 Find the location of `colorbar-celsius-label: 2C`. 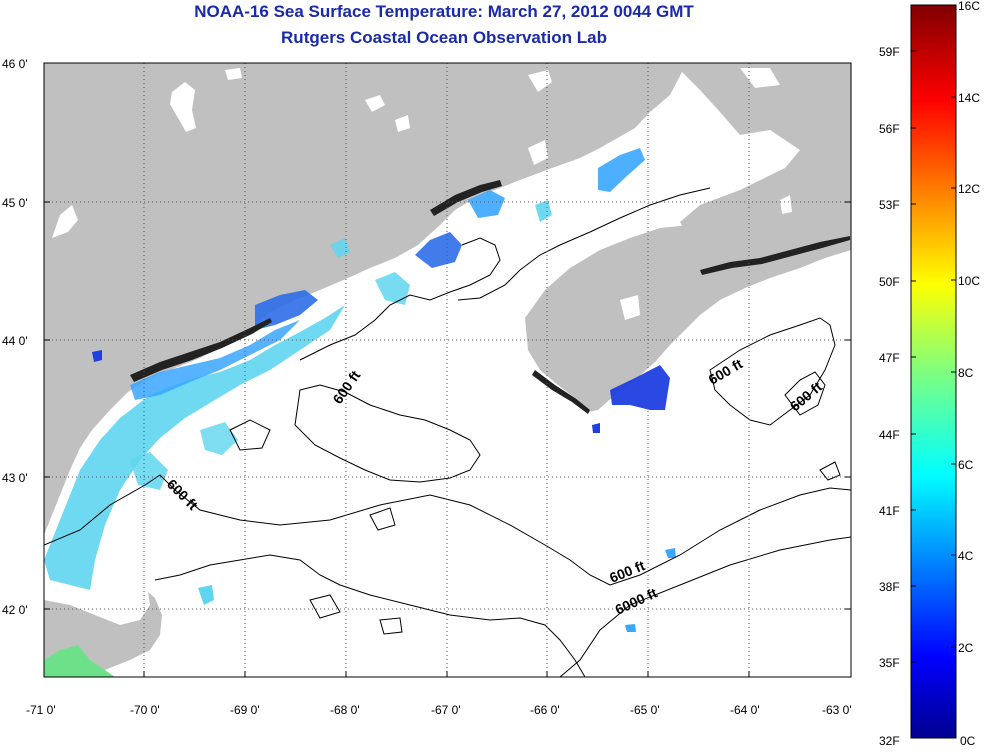

colorbar-celsius-label: 2C is located at coordinates (966, 648).